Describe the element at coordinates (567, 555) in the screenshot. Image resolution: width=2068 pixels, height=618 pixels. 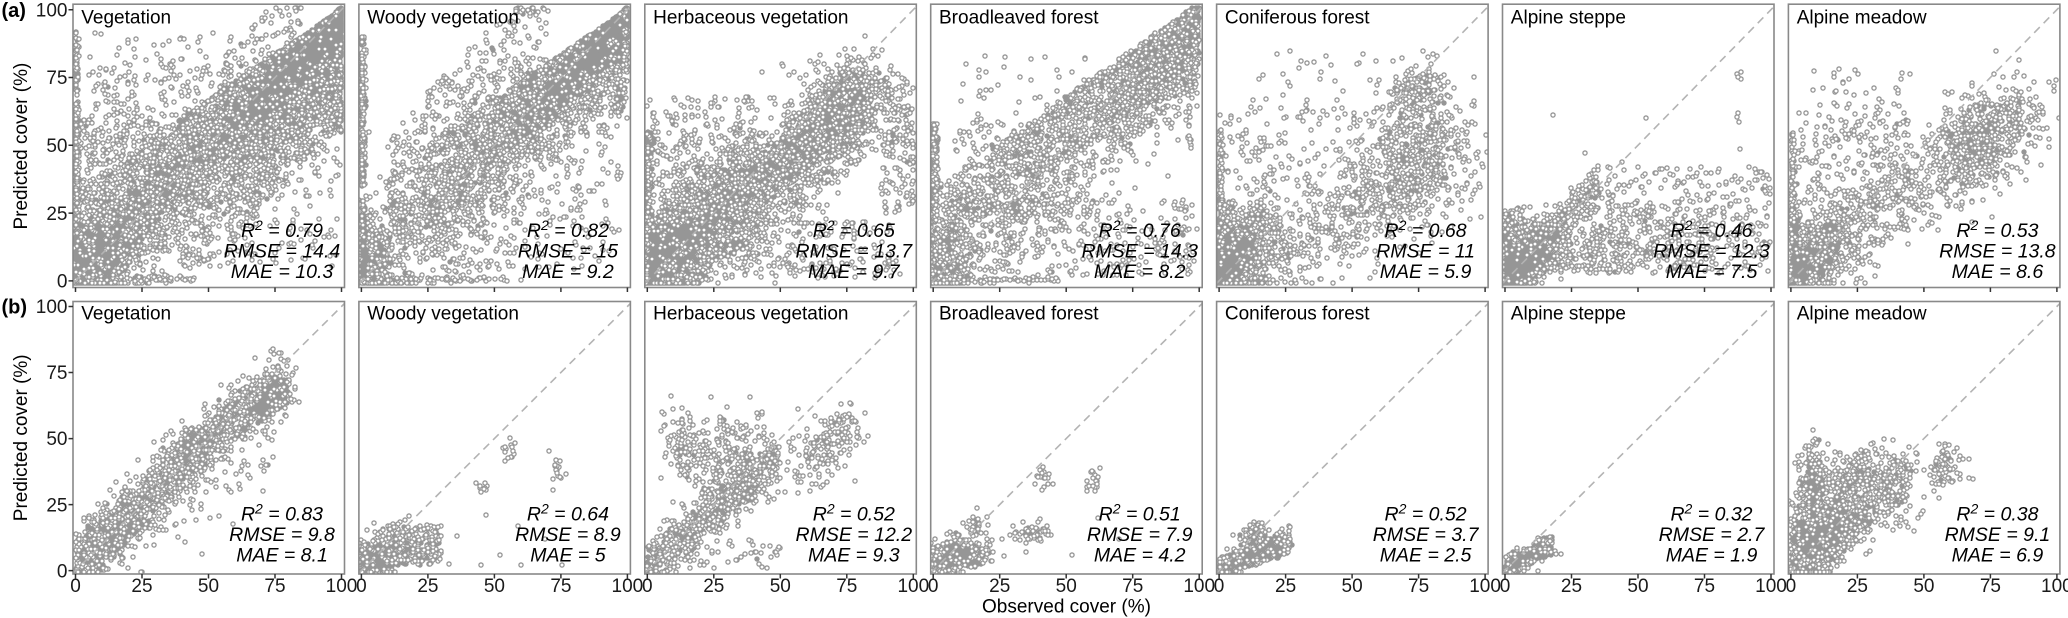
I see `svg-text: MAE = 5` at that location.